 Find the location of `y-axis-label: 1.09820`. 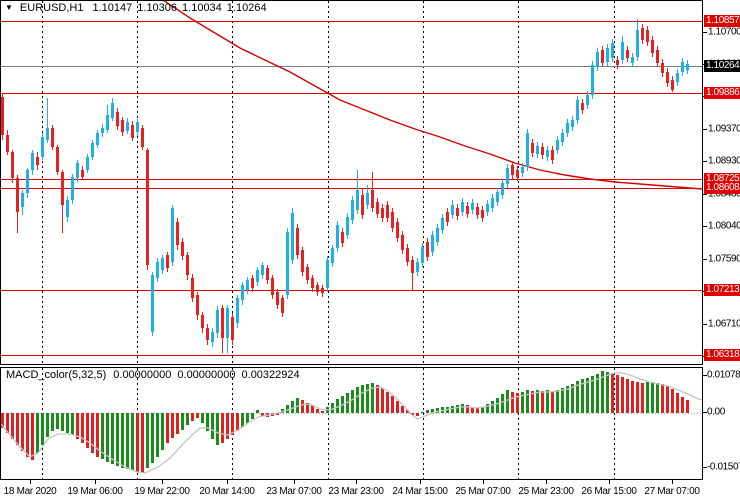

y-axis-label: 1.09820 is located at coordinates (724, 96).